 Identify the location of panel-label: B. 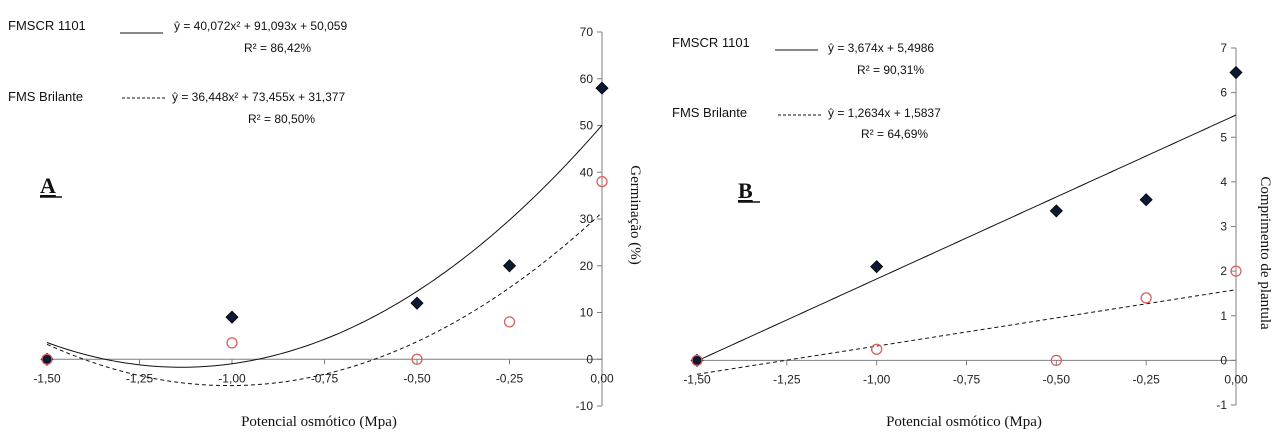
(745, 190).